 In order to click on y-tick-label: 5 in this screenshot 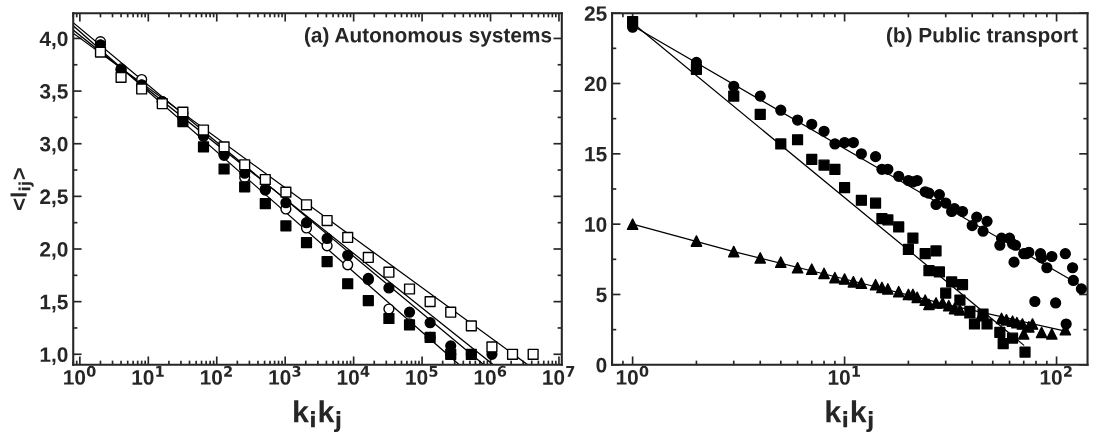, I will do `click(601, 295)`.